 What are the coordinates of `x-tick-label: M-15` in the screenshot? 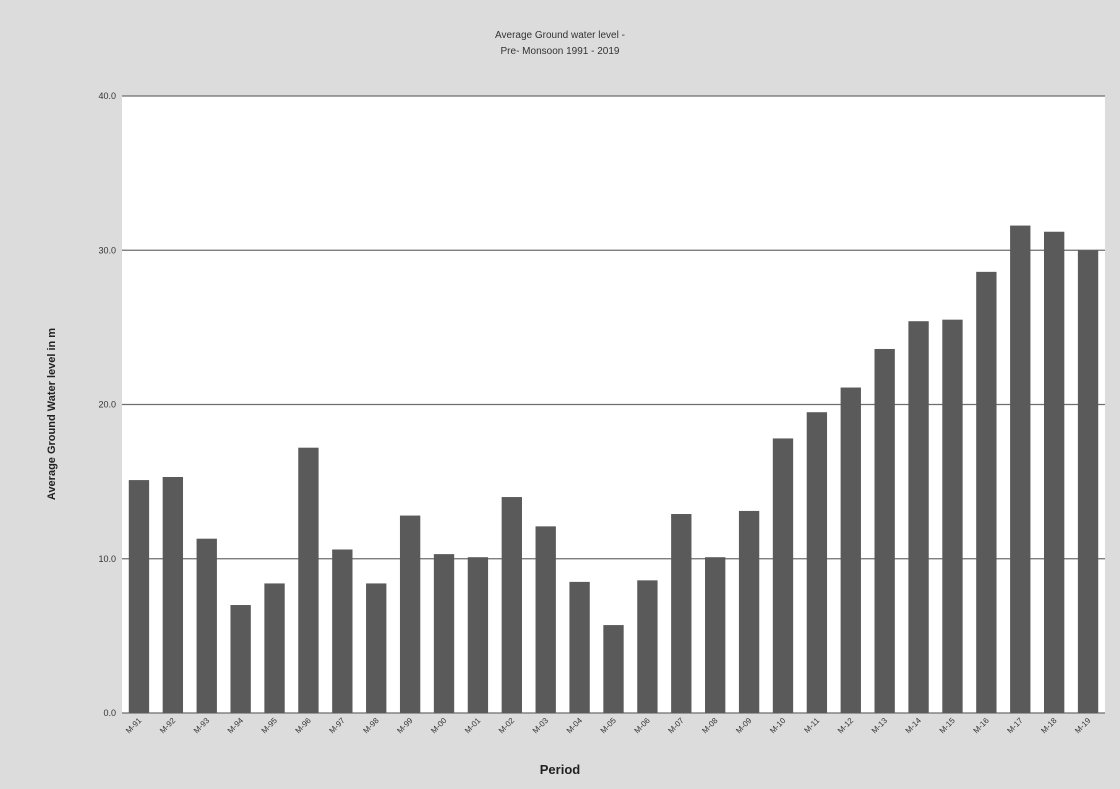 It's located at (948, 726).